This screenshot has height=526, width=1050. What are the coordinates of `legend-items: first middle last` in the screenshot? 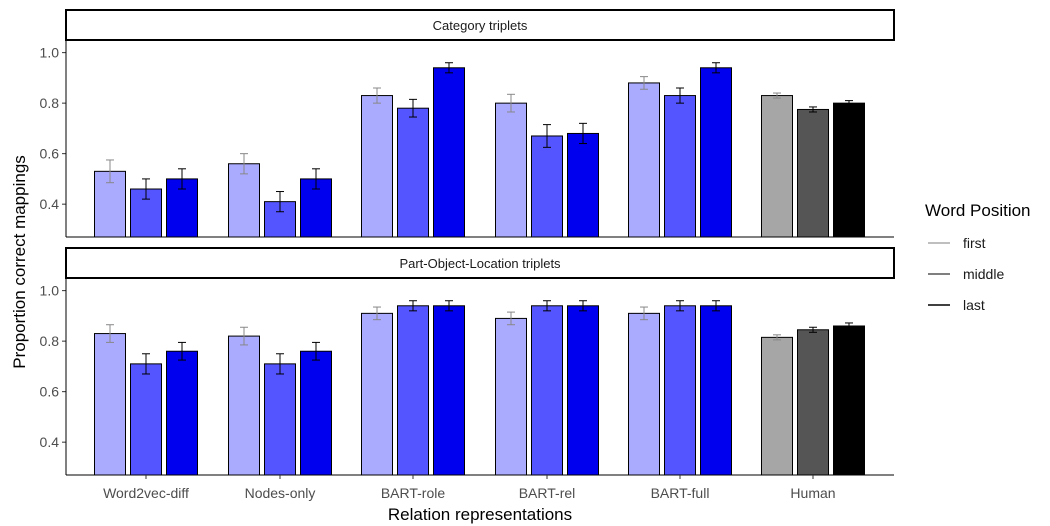 It's located at (966, 274).